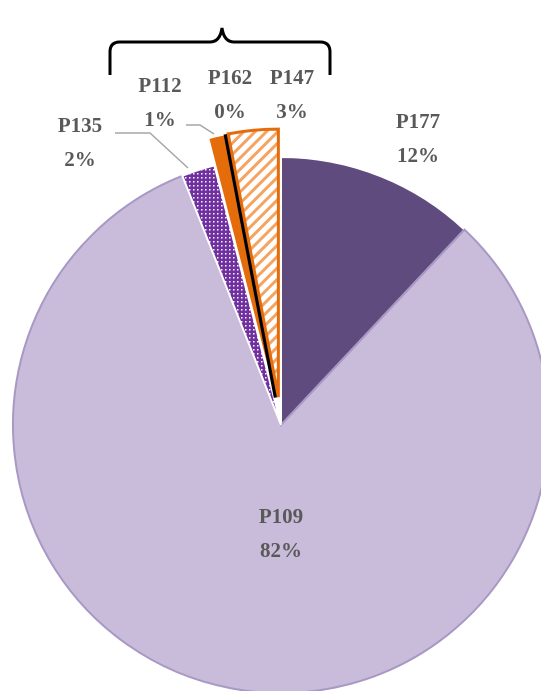 Image resolution: width=541 pixels, height=691 pixels. I want to click on slice-label: P147, so click(292, 77).